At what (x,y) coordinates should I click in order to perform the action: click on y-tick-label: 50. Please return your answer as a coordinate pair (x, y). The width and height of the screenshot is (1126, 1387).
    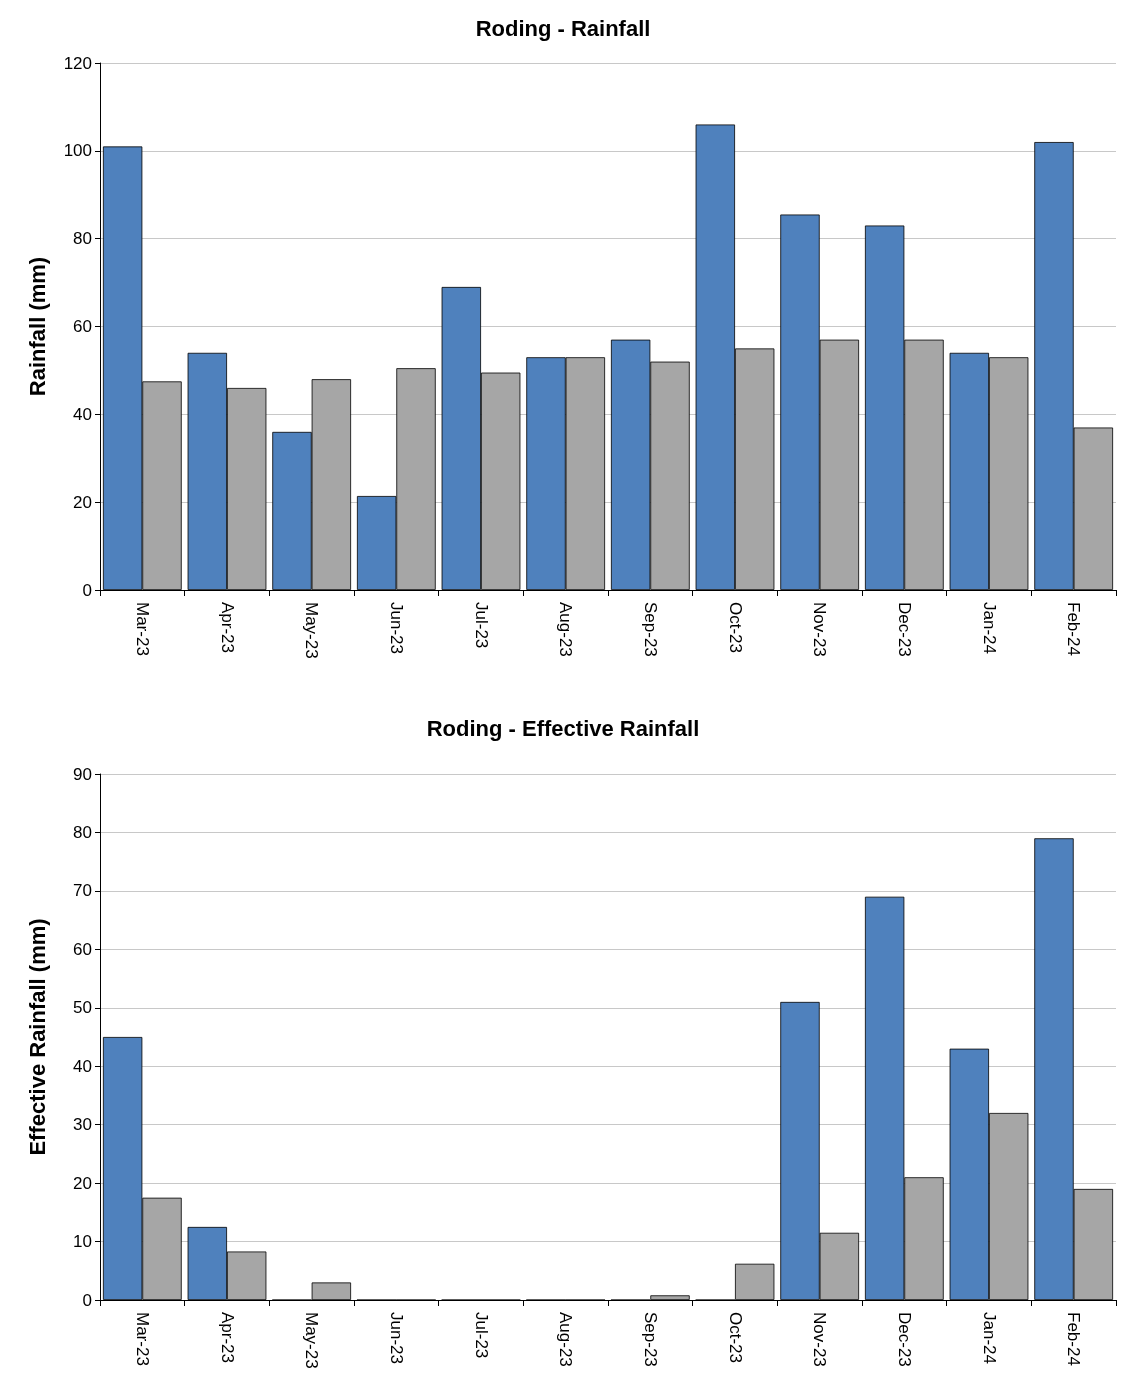
    Looking at the image, I should click on (82, 1008).